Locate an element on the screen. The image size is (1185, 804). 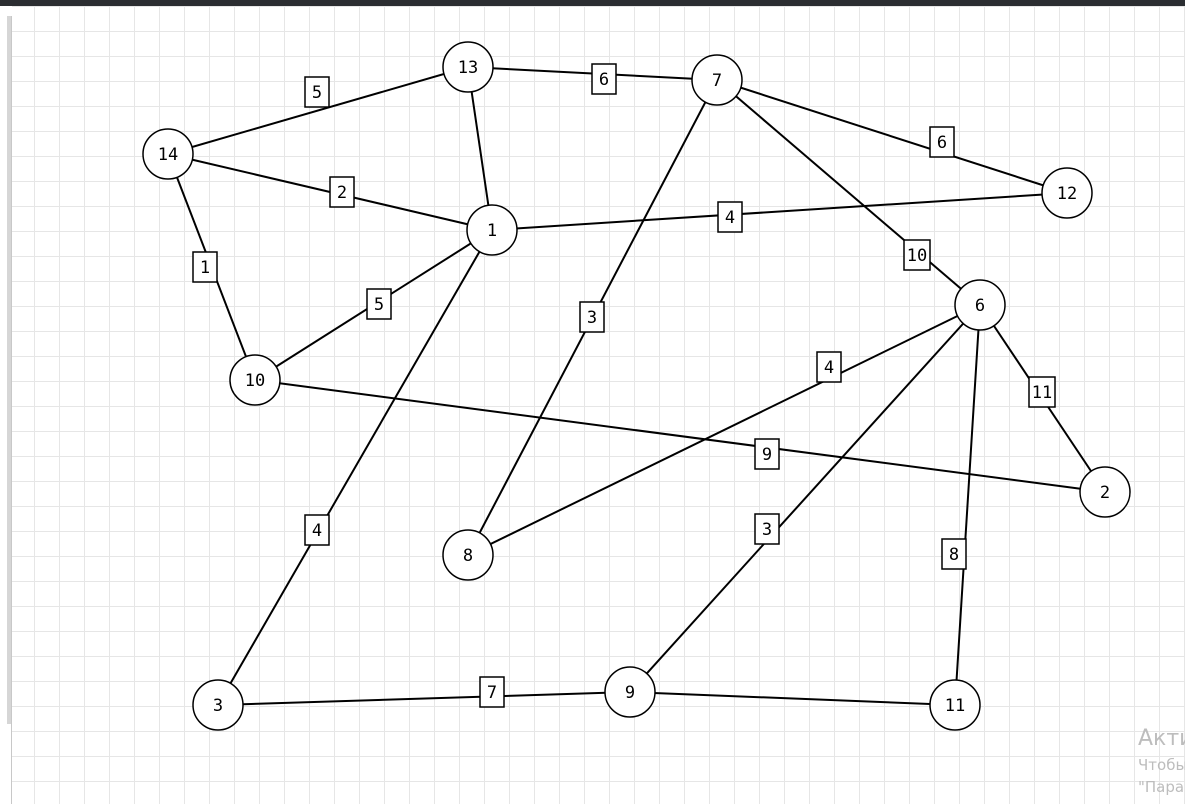
edge-weight-7-8: 3 is located at coordinates (592, 317).